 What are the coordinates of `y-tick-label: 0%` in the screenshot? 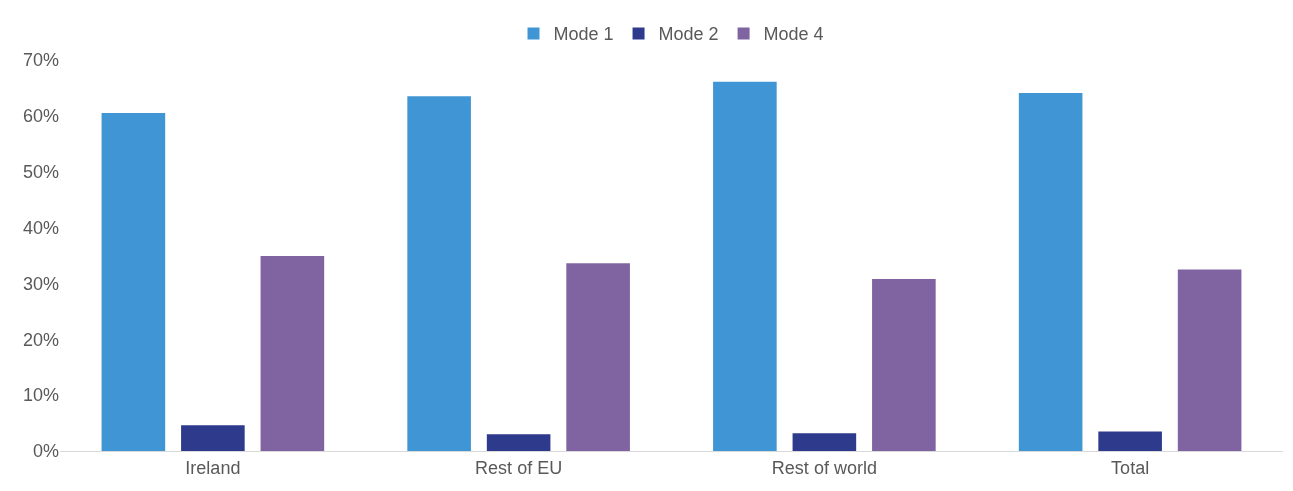 It's located at (45, 451).